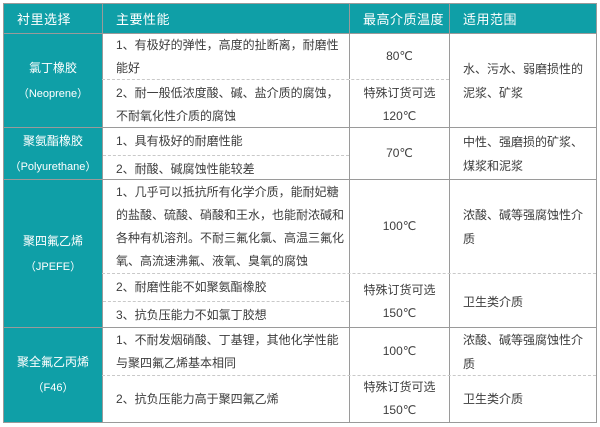 This screenshot has width=600, height=427. What do you see at coordinates (225, 153) in the screenshot?
I see `performance-block: 1、具有极好的耐磨性能 2、耐酸、碱腐蚀性能较差` at bounding box center [225, 153].